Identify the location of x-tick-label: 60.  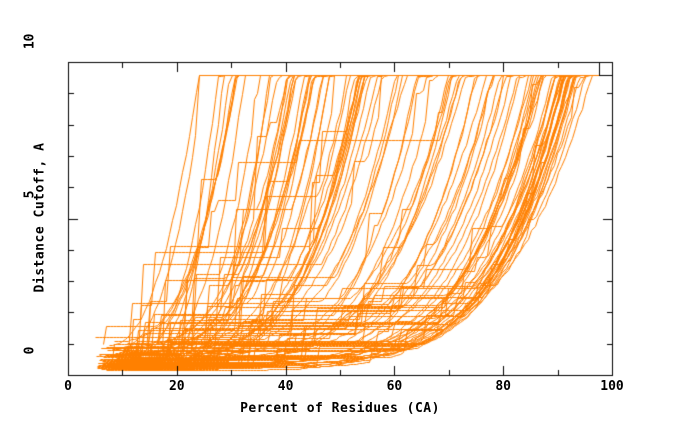
(394, 386).